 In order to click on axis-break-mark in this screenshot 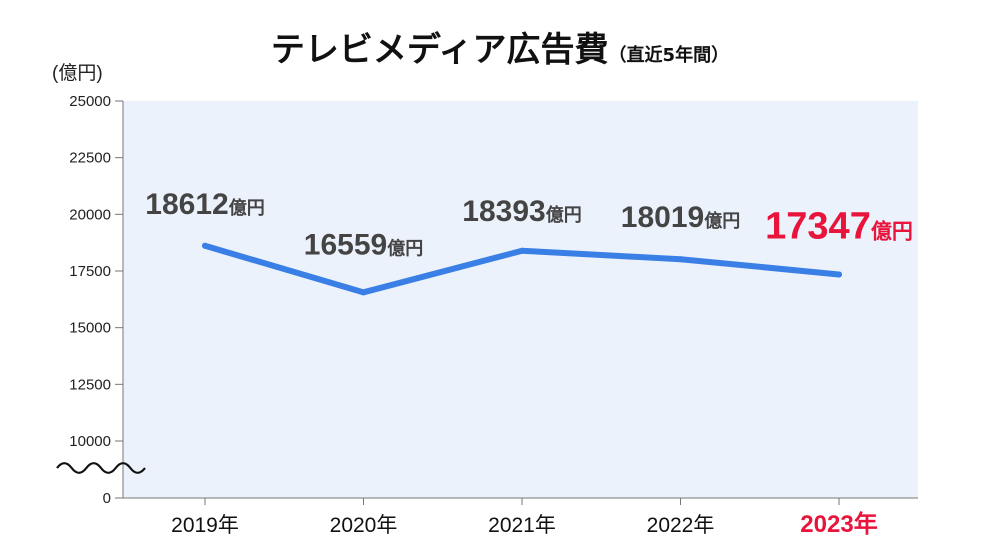, I will do `click(101, 468)`.